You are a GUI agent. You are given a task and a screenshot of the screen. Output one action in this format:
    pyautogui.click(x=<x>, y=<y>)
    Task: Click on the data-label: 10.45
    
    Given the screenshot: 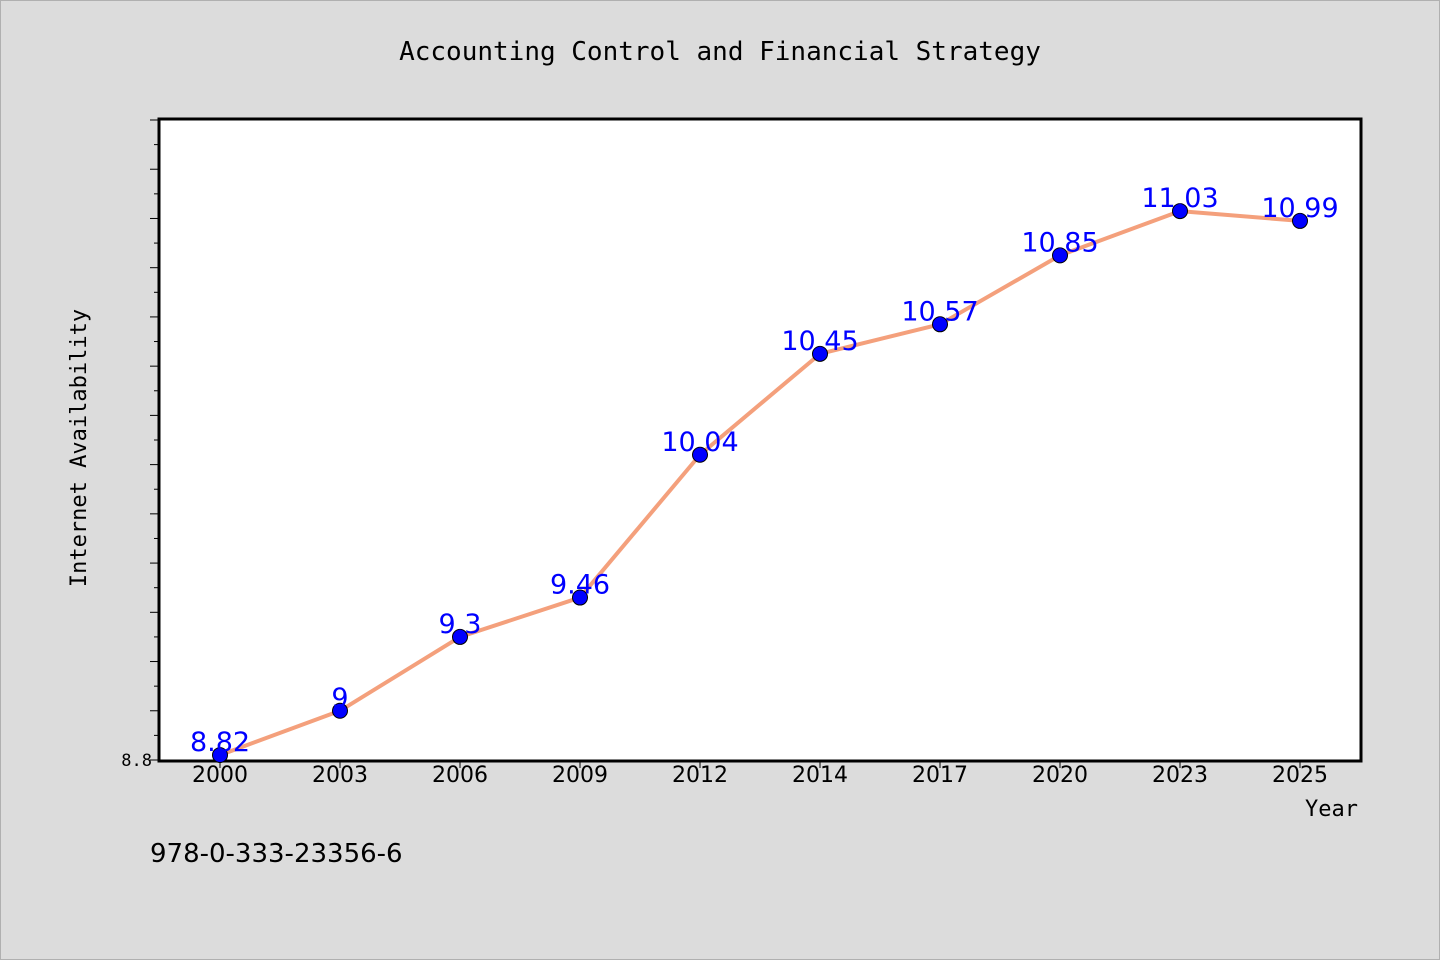 What is the action you would take?
    pyautogui.click(x=819, y=341)
    